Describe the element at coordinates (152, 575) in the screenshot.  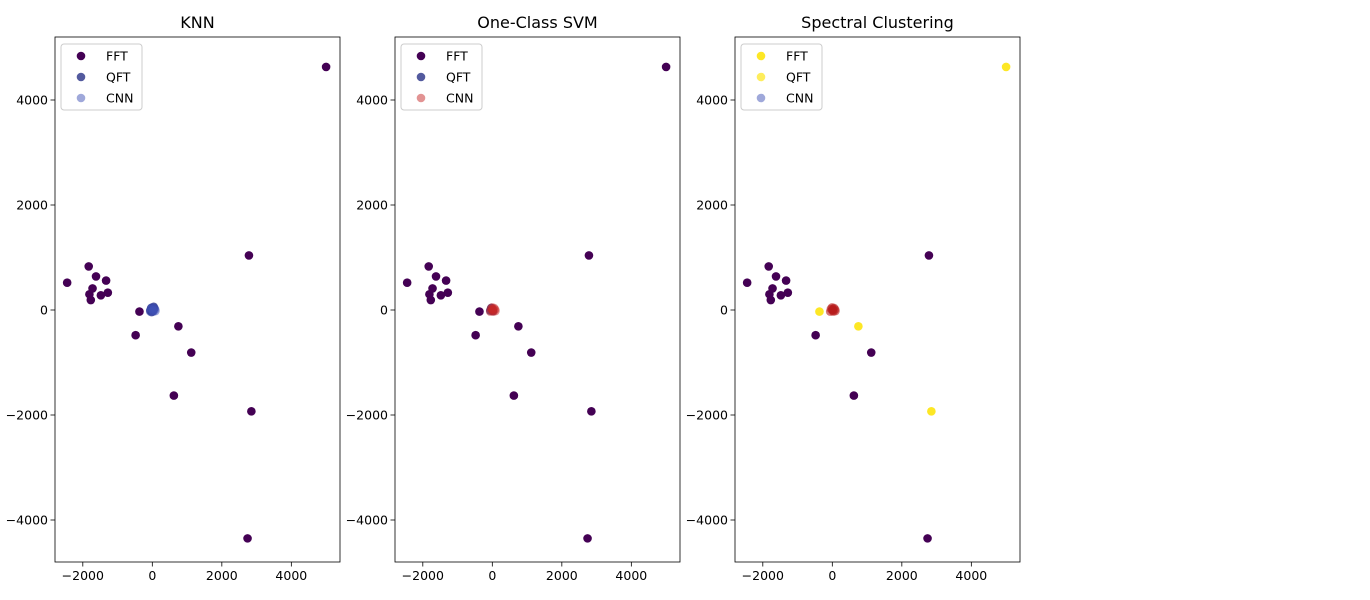
I see `x-tick-label: 0` at that location.